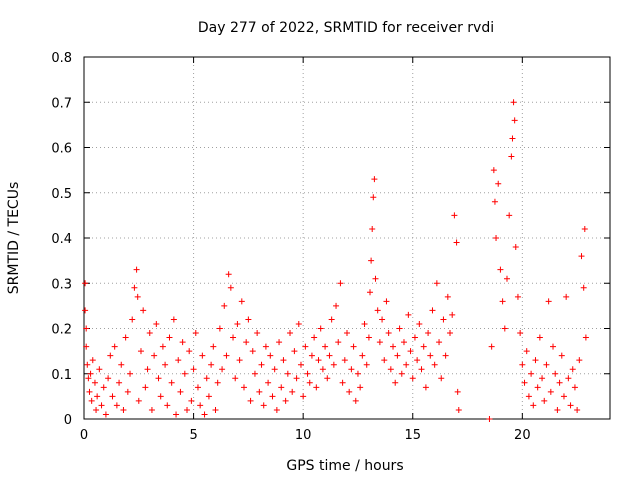  Describe the element at coordinates (412, 435) in the screenshot. I see `x-tick-label: 15` at that location.